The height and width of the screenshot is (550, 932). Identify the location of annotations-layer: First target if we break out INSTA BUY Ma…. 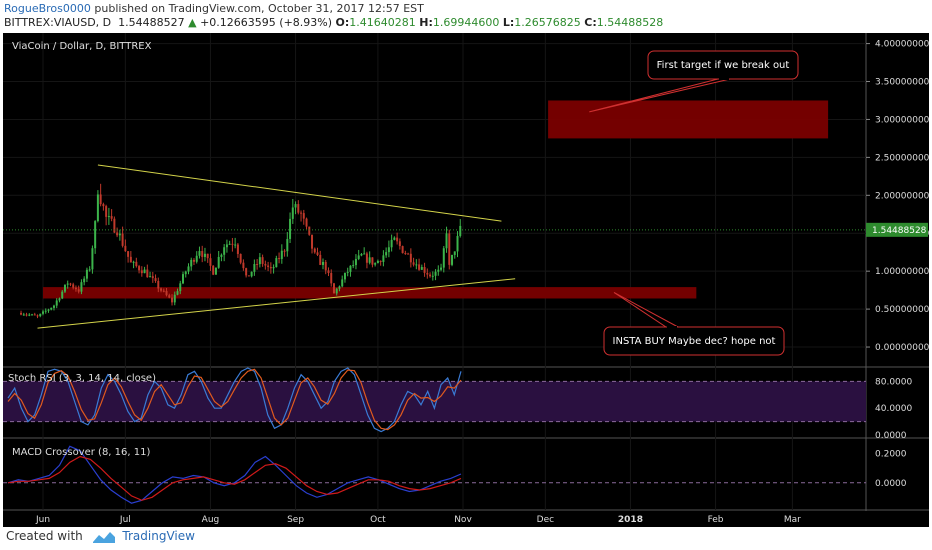
(694, 203).